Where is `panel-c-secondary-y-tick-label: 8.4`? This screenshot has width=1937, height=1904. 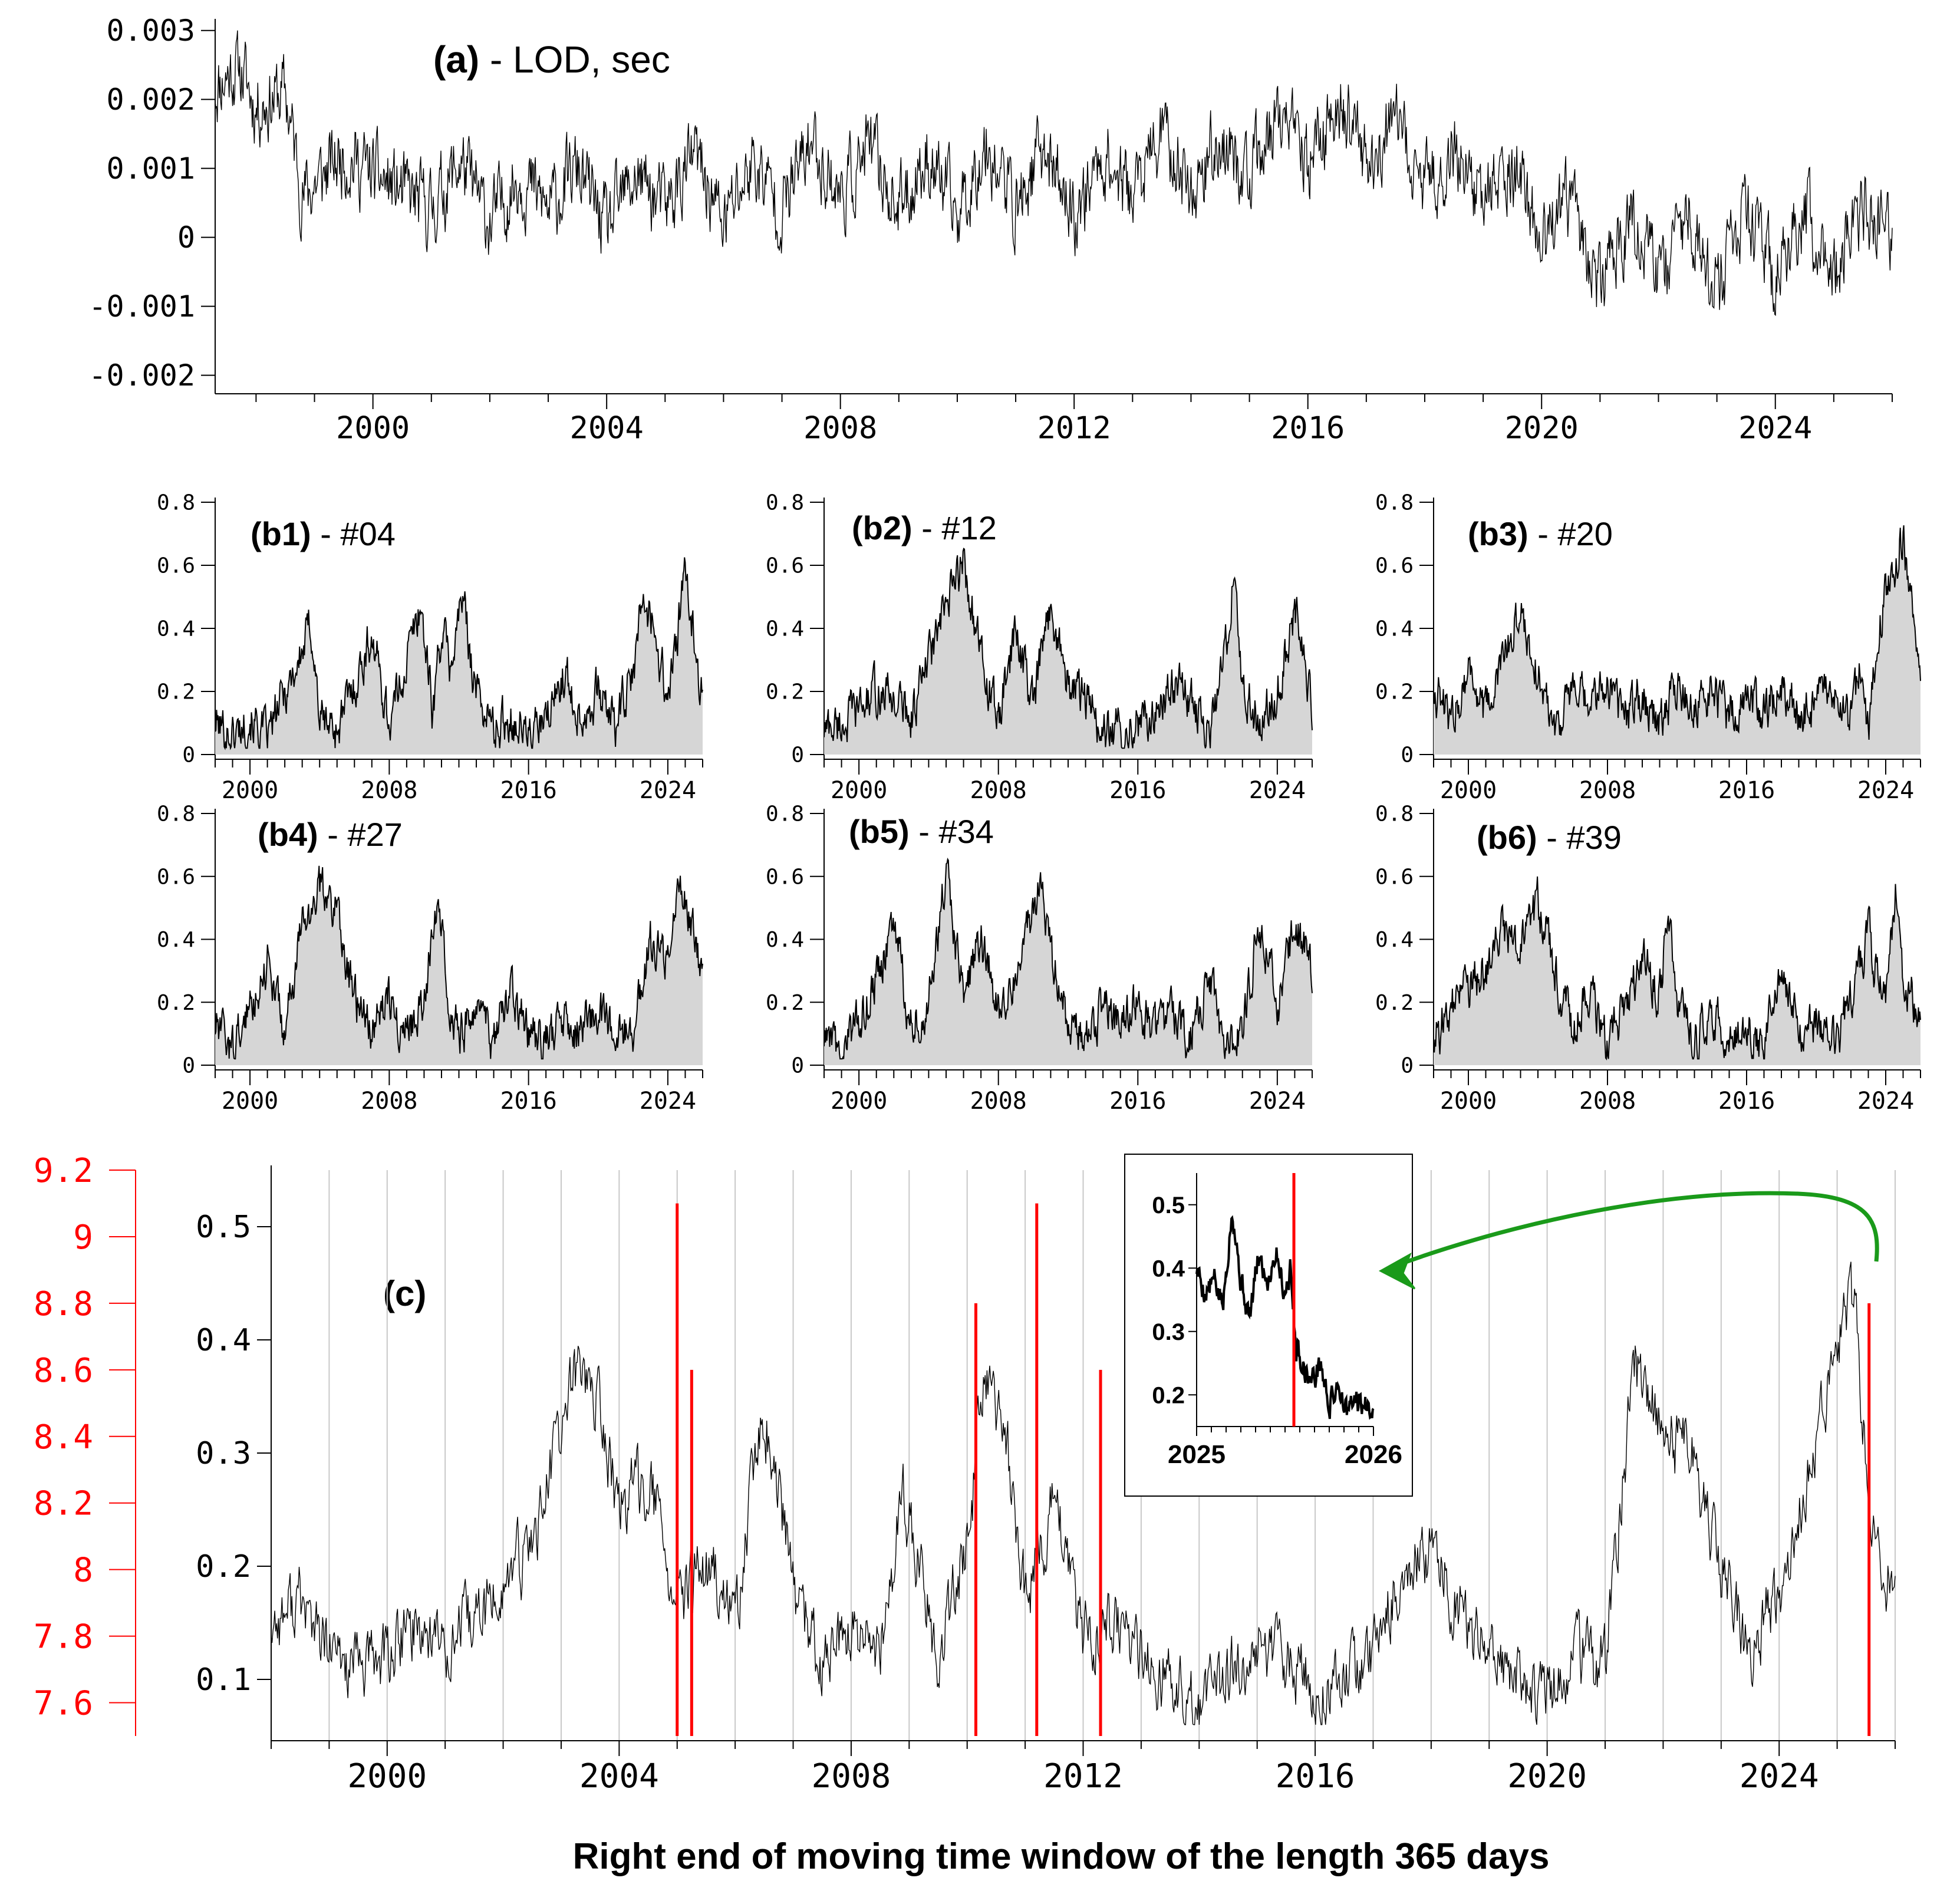
panel-c-secondary-y-tick-label: 8.4 is located at coordinates (63, 1437).